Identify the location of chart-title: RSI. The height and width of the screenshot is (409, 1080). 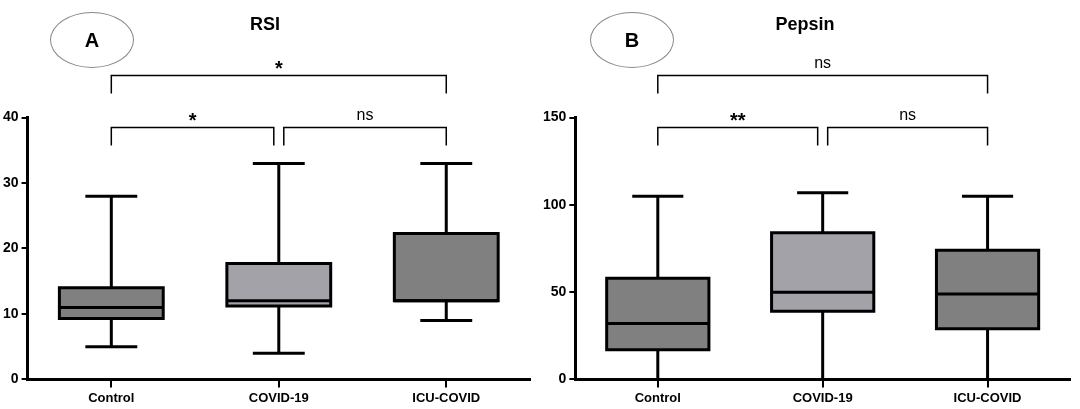
(265, 23).